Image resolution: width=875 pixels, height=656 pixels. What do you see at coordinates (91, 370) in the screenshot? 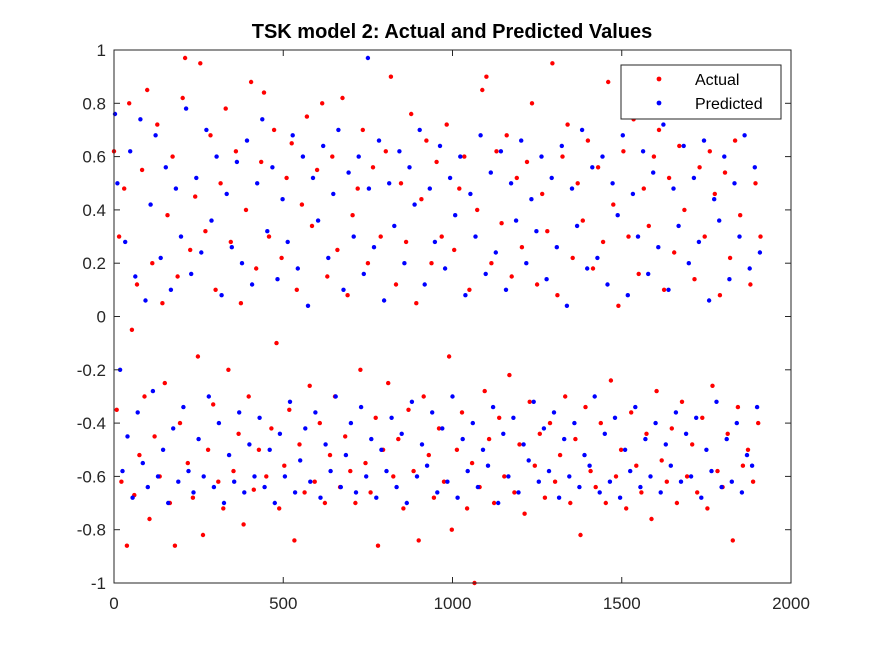
I see `y-tick-label: -0.2` at bounding box center [91, 370].